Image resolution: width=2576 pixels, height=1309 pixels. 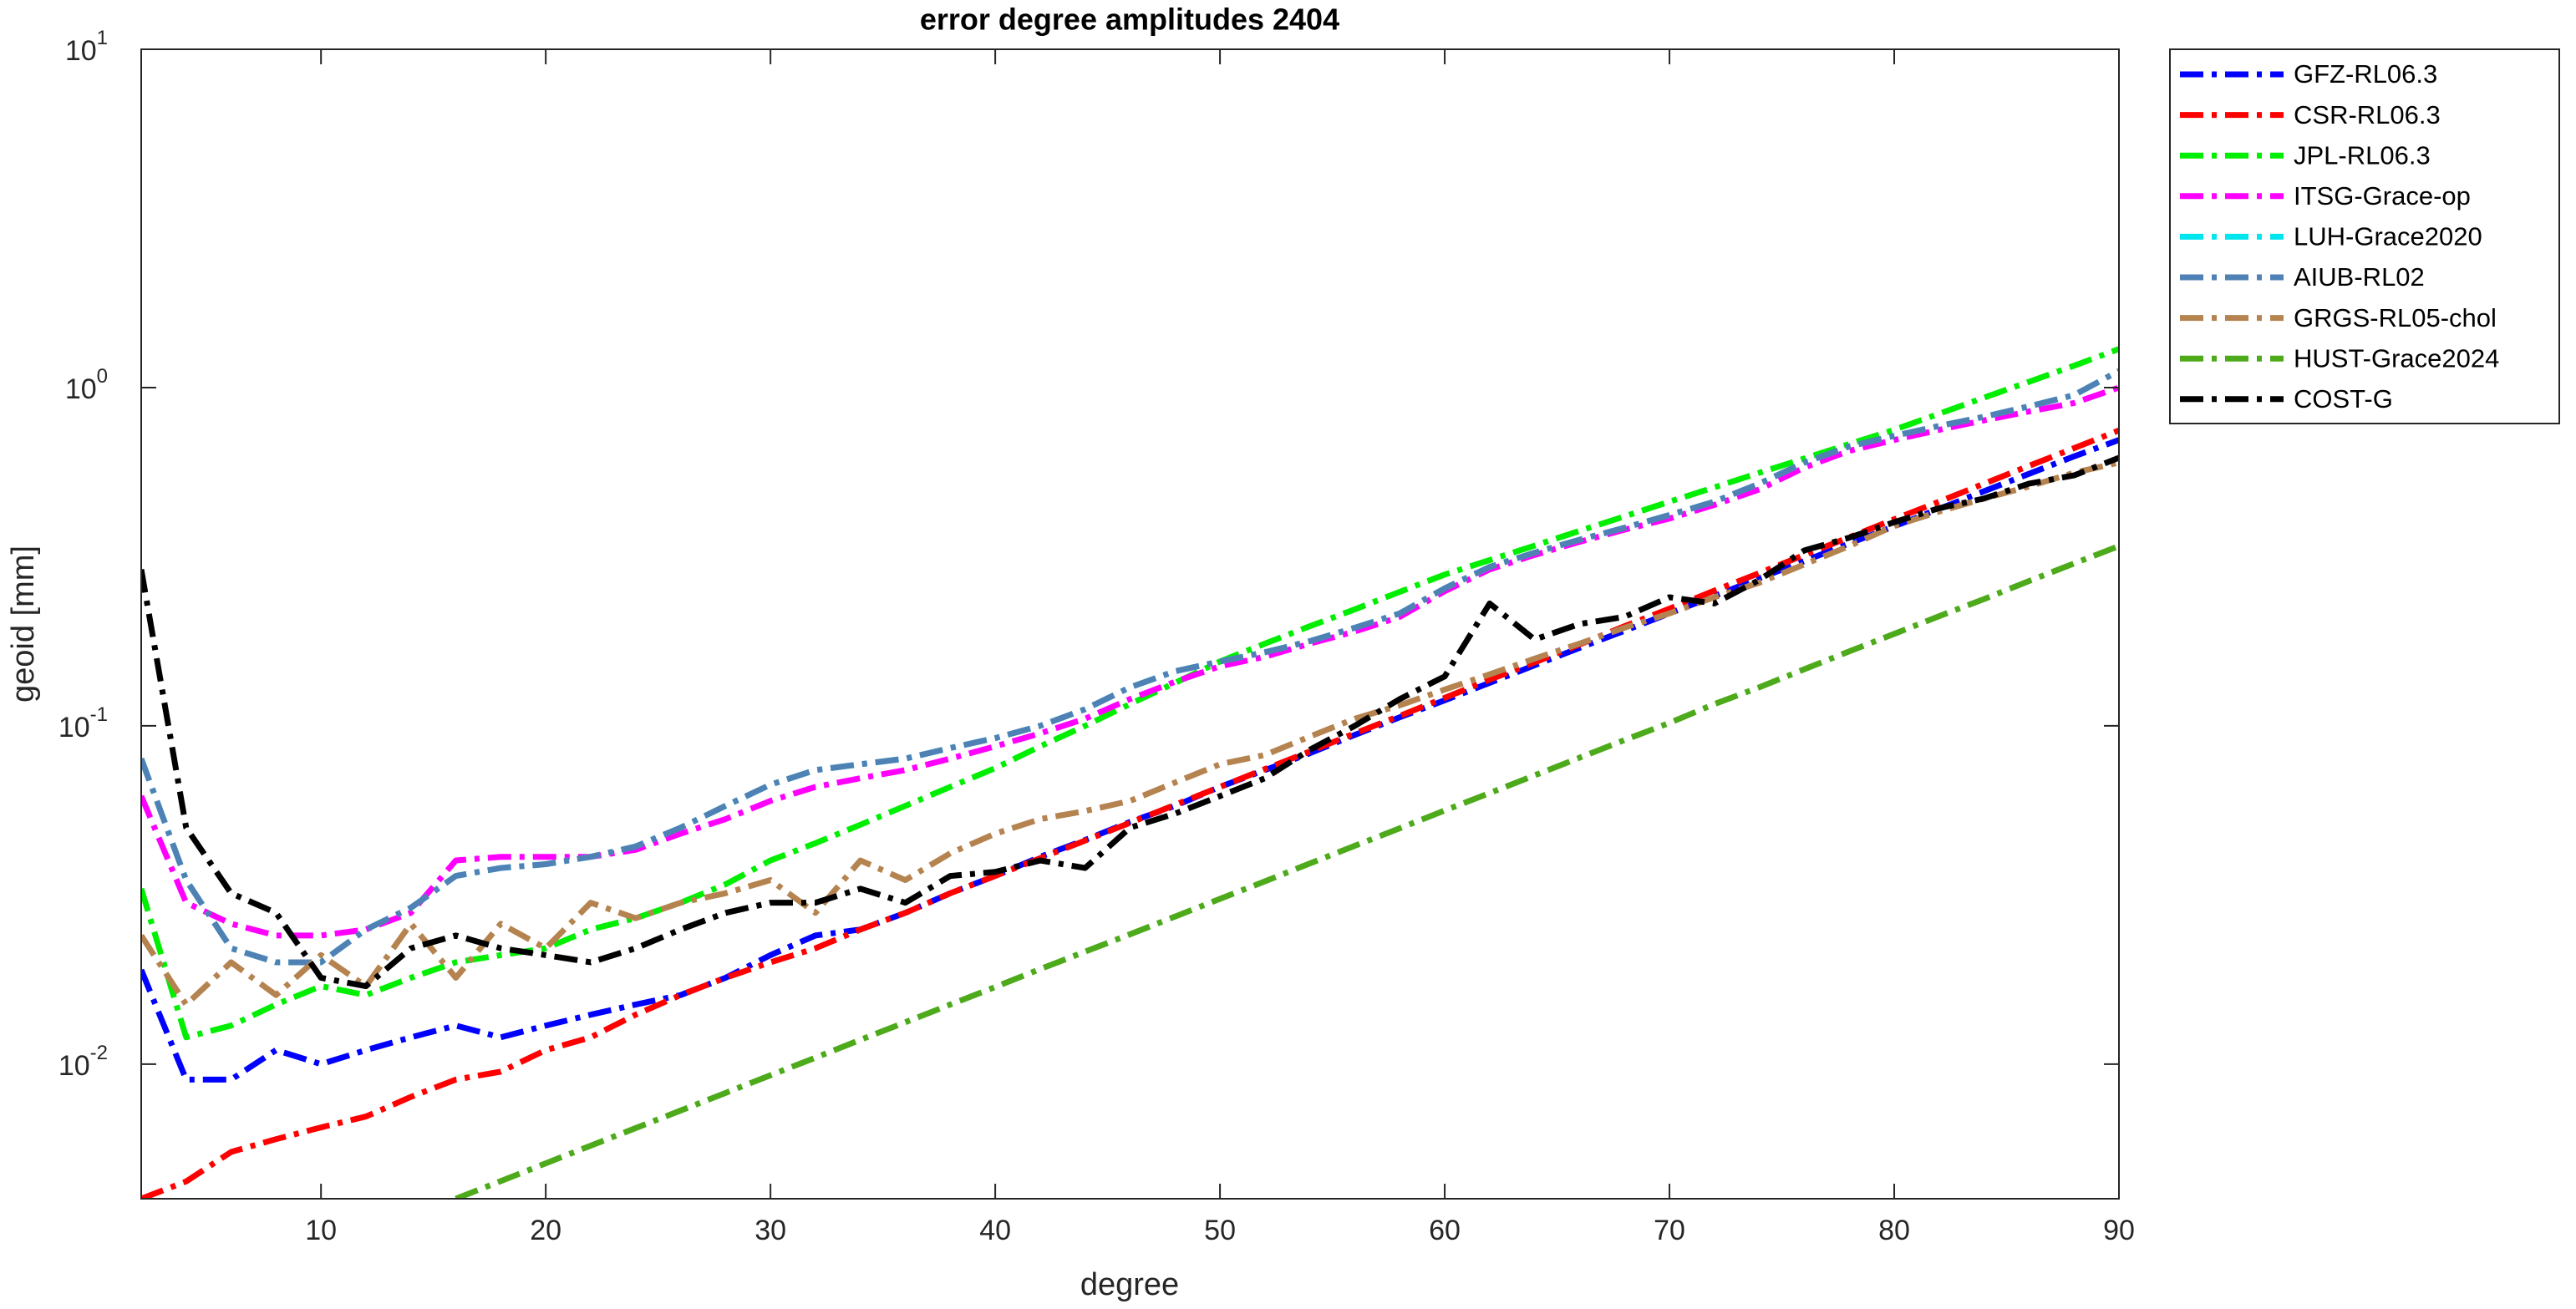 I want to click on legend-label: HUST-Grace2024, so click(x=2396, y=358).